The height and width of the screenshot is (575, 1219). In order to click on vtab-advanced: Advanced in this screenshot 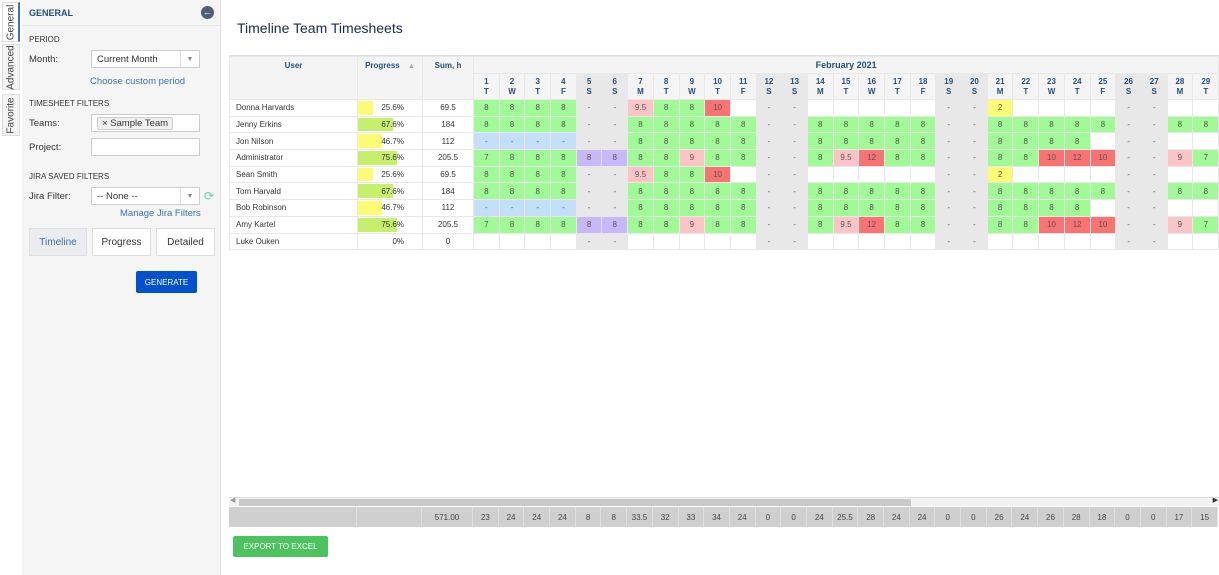, I will do `click(11, 67)`.